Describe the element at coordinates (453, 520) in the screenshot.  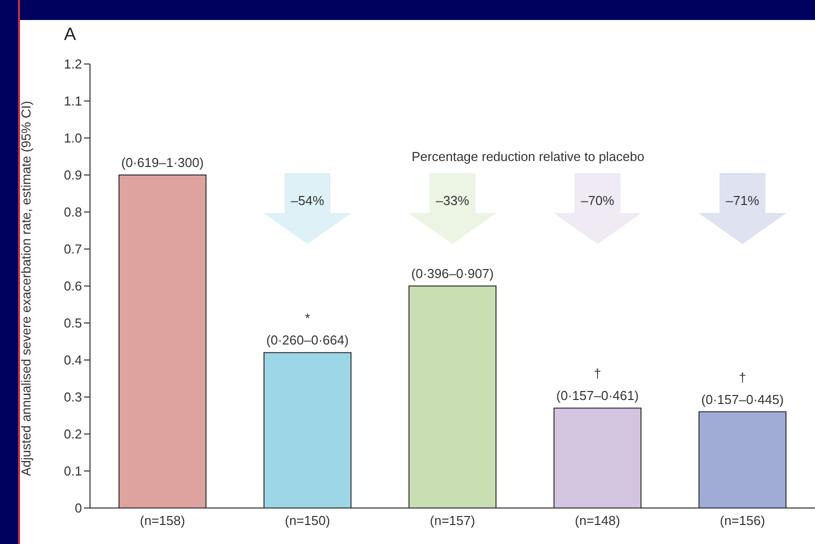
I see `x-tick-label: (n=157)` at that location.